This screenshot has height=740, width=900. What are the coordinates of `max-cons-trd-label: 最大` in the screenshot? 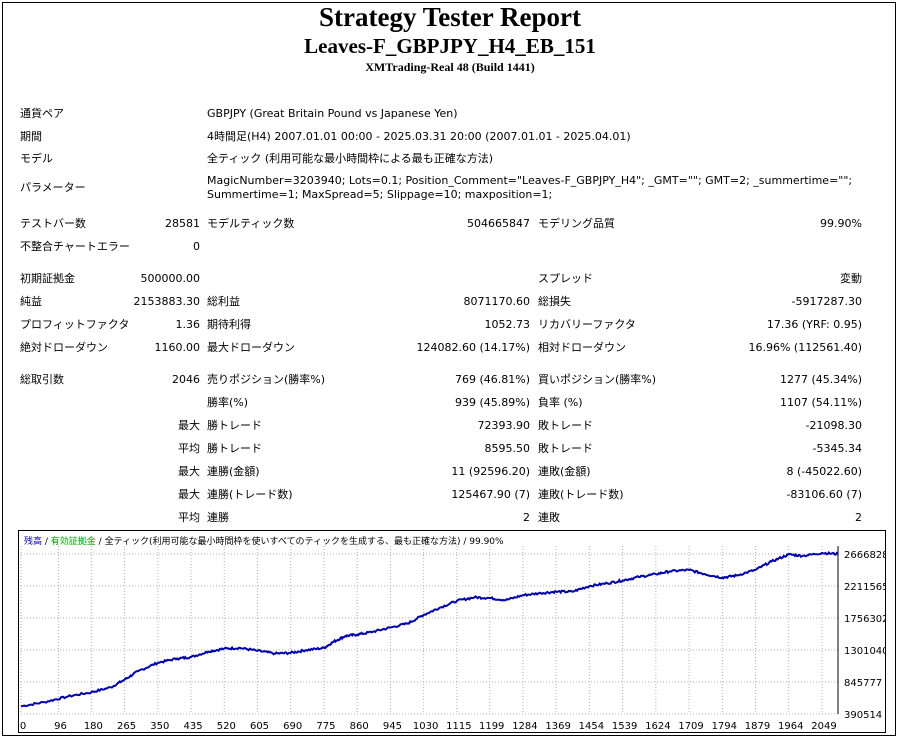 It's located at (189, 494).